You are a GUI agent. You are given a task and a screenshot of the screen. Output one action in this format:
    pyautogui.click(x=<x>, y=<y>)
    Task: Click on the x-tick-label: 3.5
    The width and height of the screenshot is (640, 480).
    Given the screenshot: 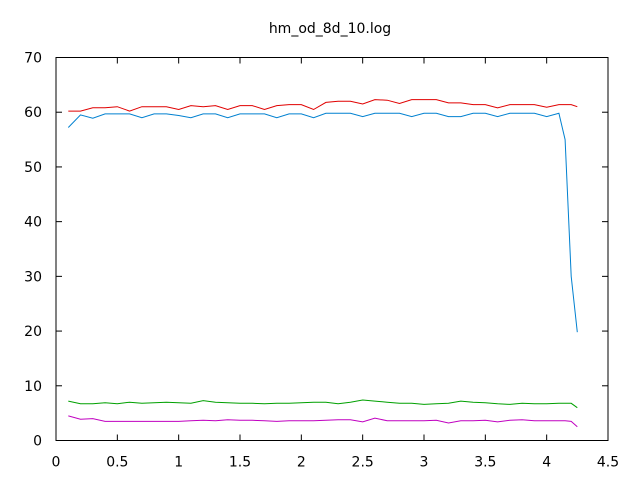 What is the action you would take?
    pyautogui.click(x=485, y=463)
    